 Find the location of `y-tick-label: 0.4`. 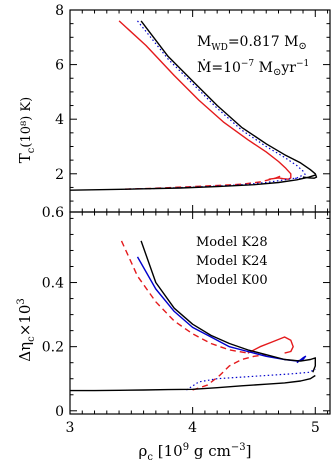

y-tick-label: 0.4 is located at coordinates (53, 284).